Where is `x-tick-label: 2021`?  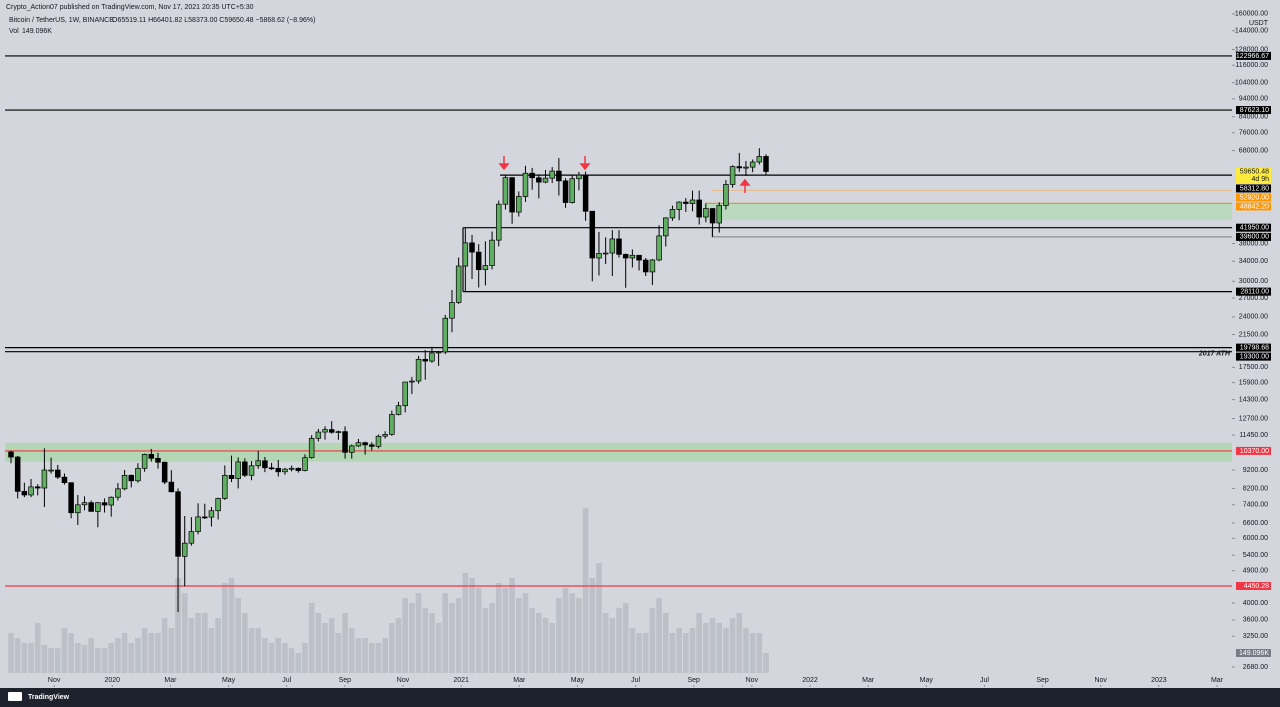 x-tick-label: 2021 is located at coordinates (461, 680).